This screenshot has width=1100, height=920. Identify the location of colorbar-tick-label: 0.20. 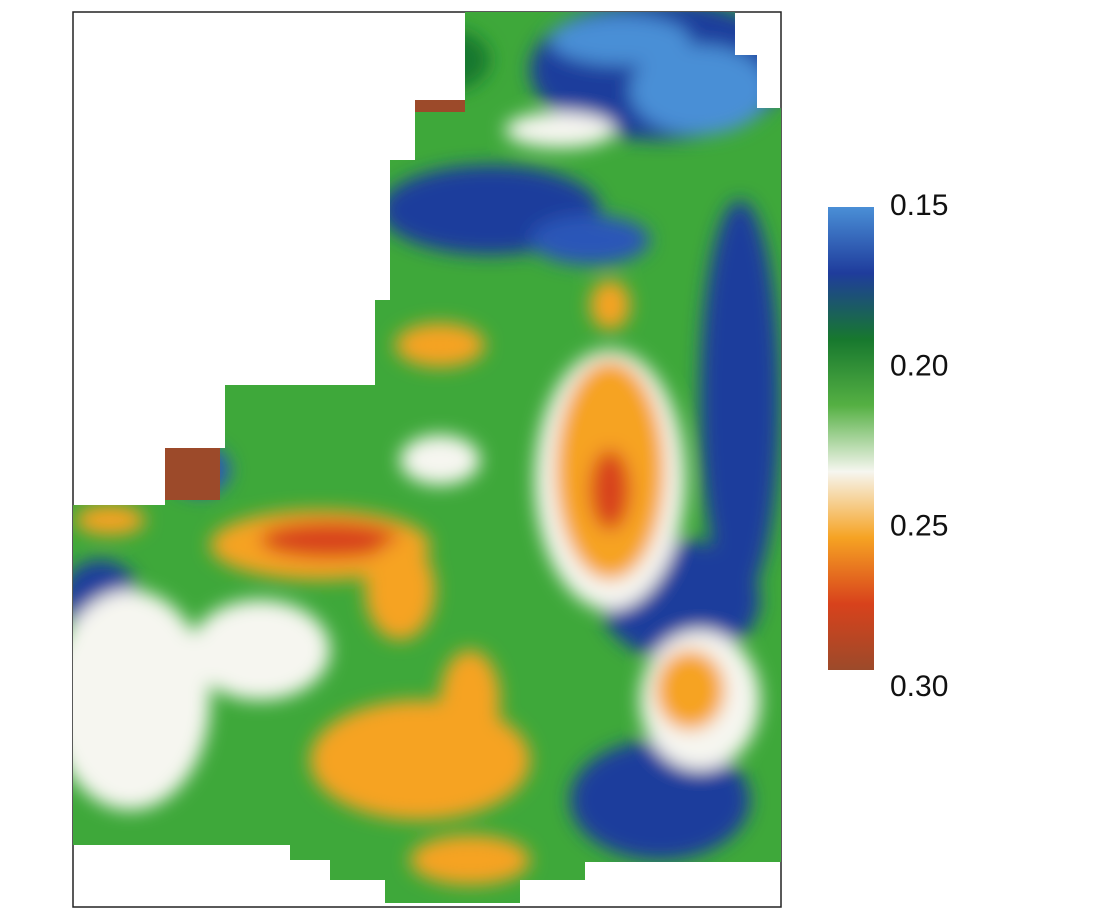
(919, 365).